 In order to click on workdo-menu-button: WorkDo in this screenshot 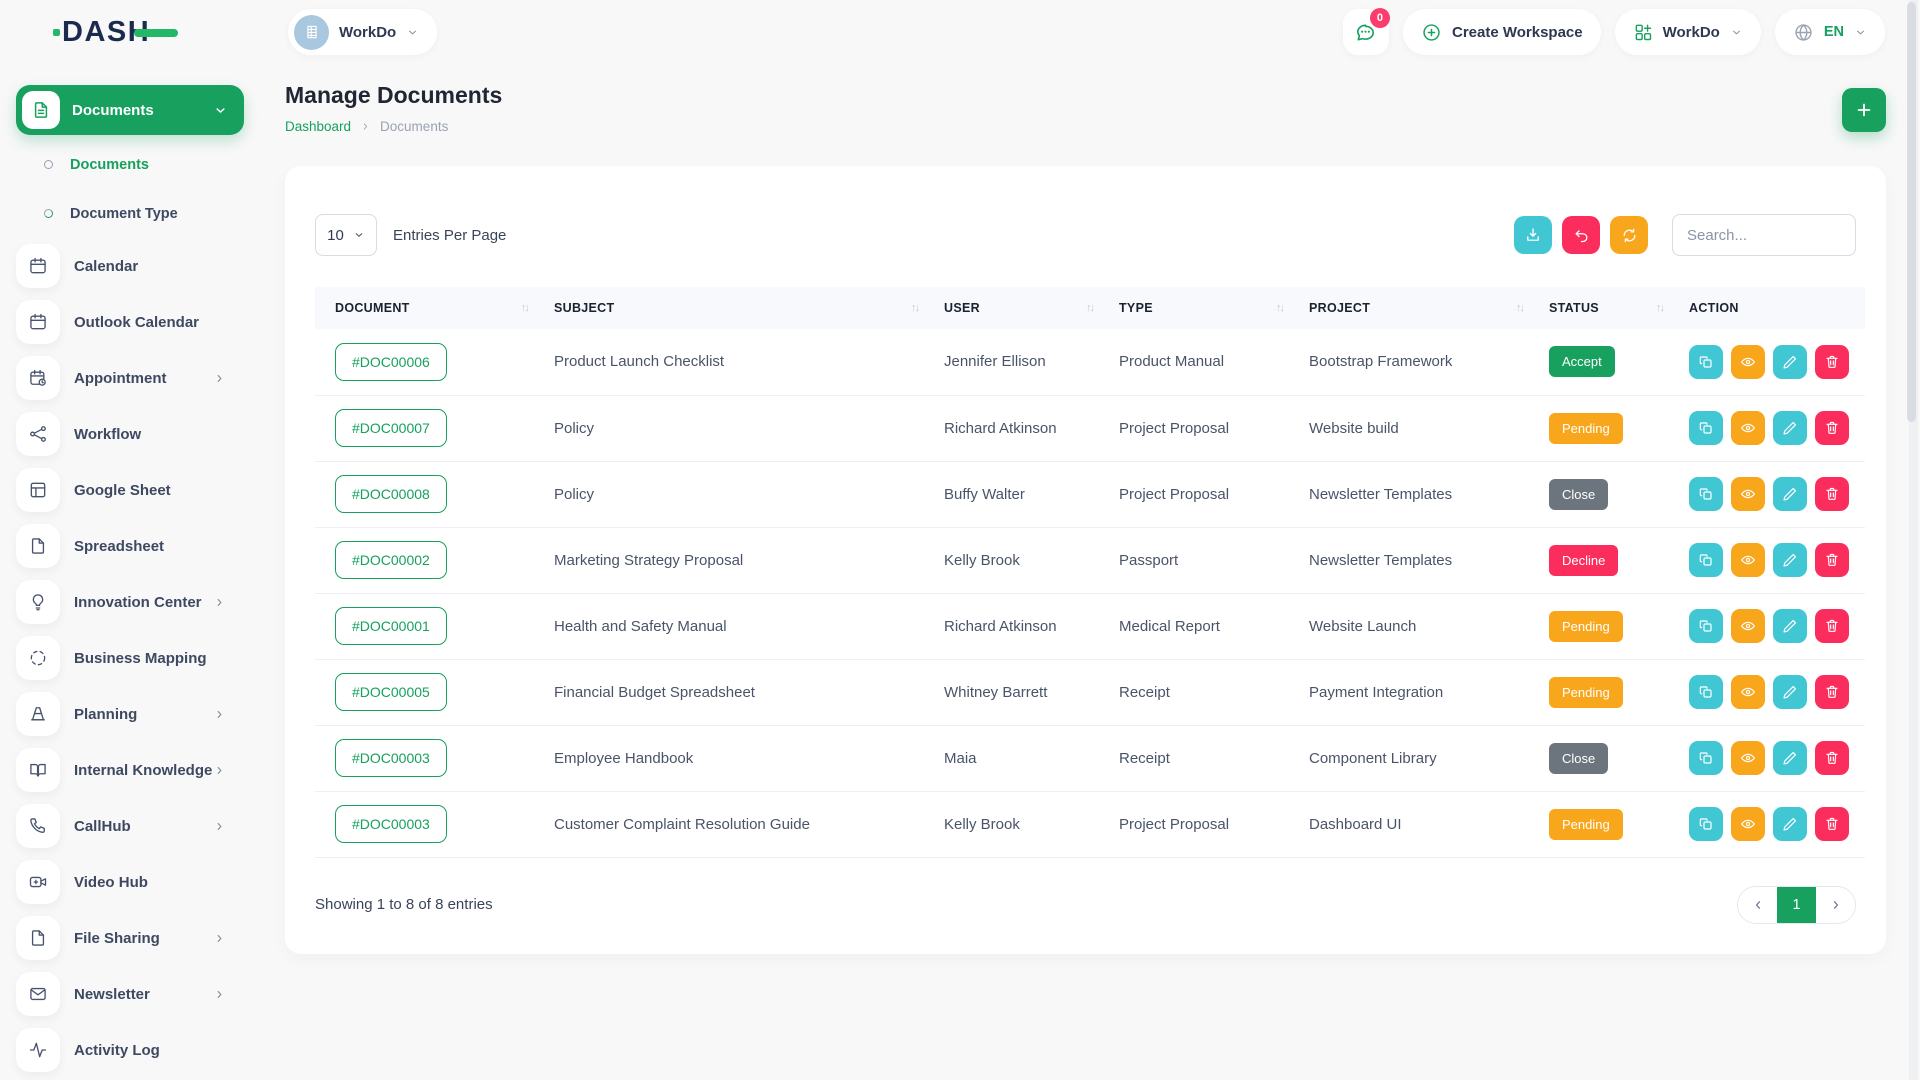, I will do `click(1687, 32)`.